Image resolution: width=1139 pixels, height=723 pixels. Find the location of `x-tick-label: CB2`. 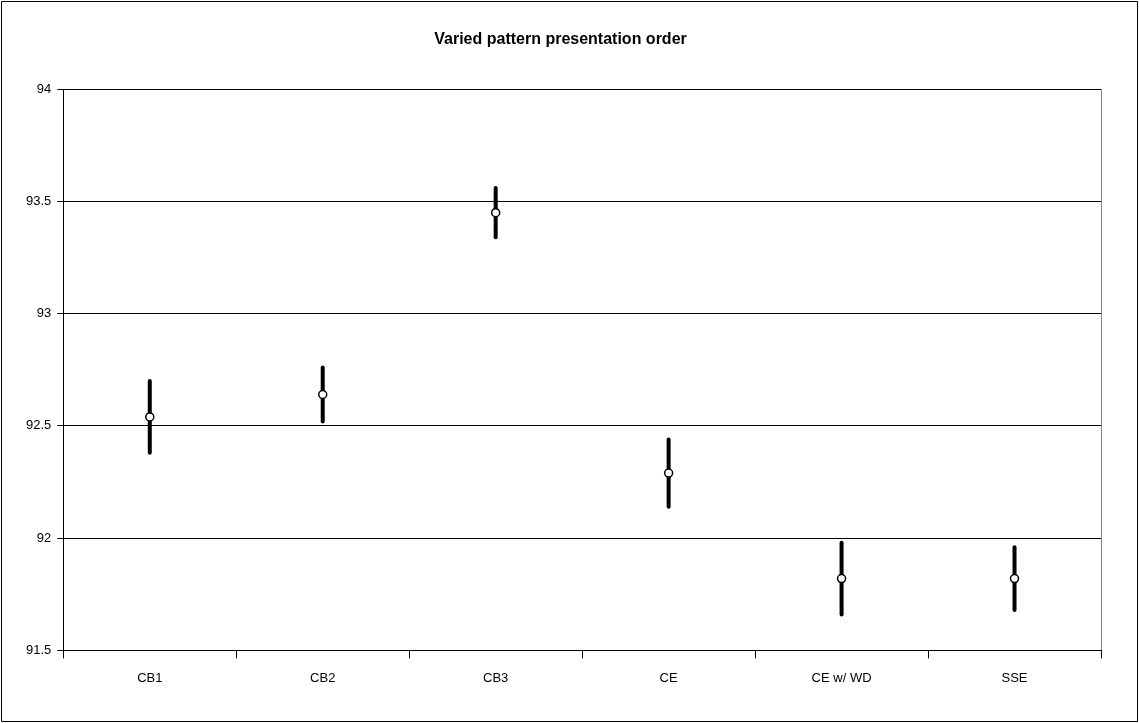

x-tick-label: CB2 is located at coordinates (323, 677).